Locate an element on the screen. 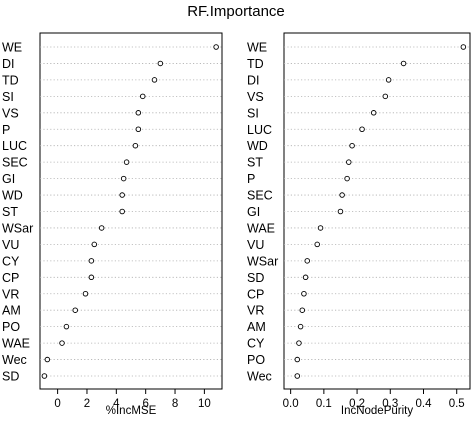 The height and width of the screenshot is (429, 472). chart-title: RF.Importance is located at coordinates (236, 11).